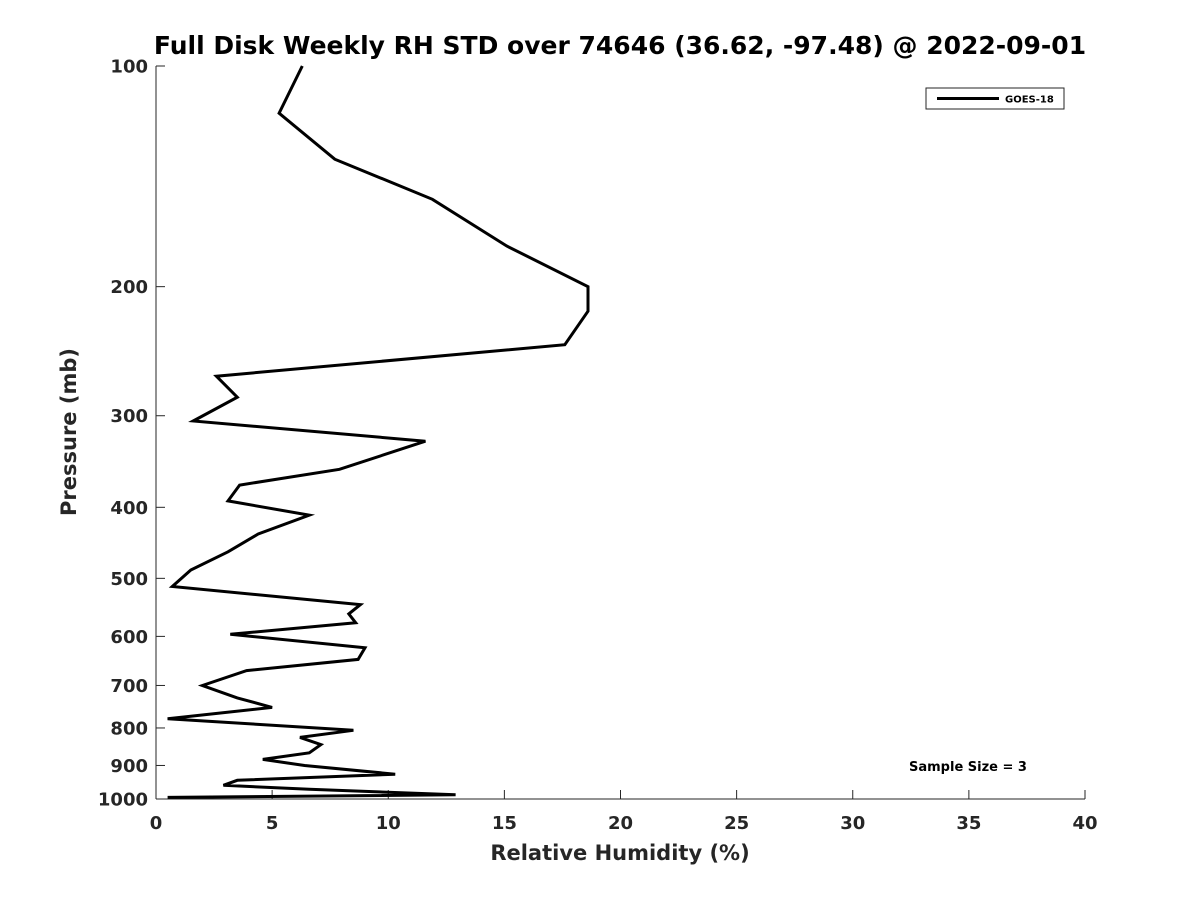 Image resolution: width=1200 pixels, height=904 pixels. What do you see at coordinates (156, 823) in the screenshot?
I see `x-tick-label: 0` at bounding box center [156, 823].